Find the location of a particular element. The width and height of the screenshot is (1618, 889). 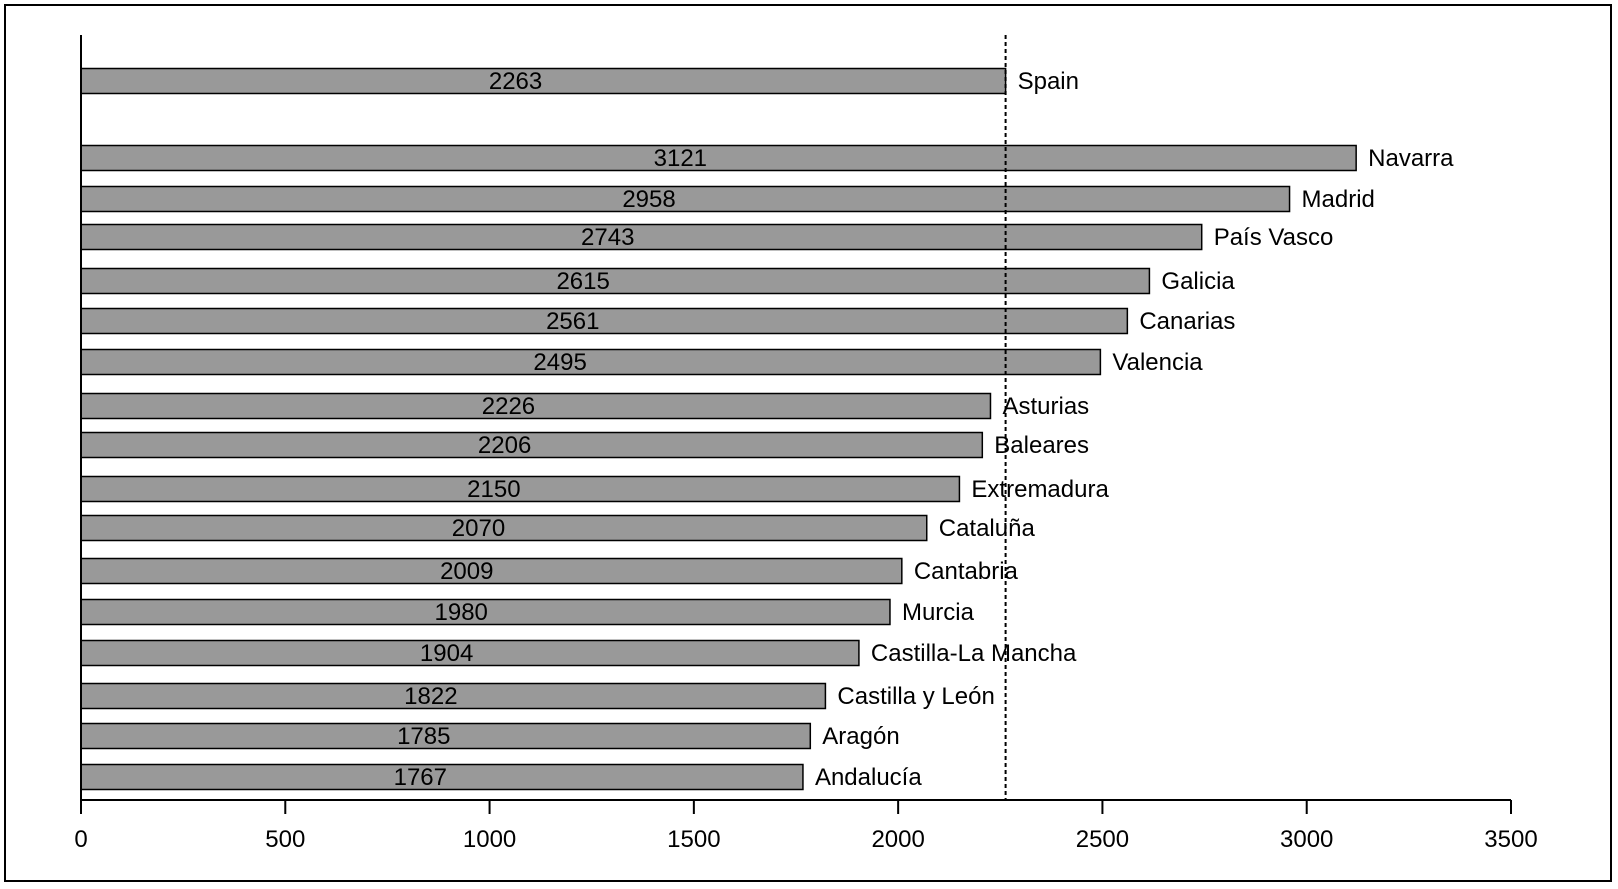

category-label-extremadura: Extremadura is located at coordinates (1040, 489).